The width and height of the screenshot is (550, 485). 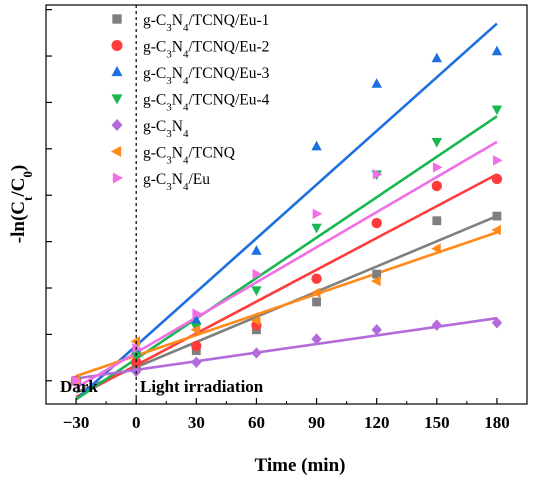 I want to click on x-tick-label: −30, so click(x=76, y=422).